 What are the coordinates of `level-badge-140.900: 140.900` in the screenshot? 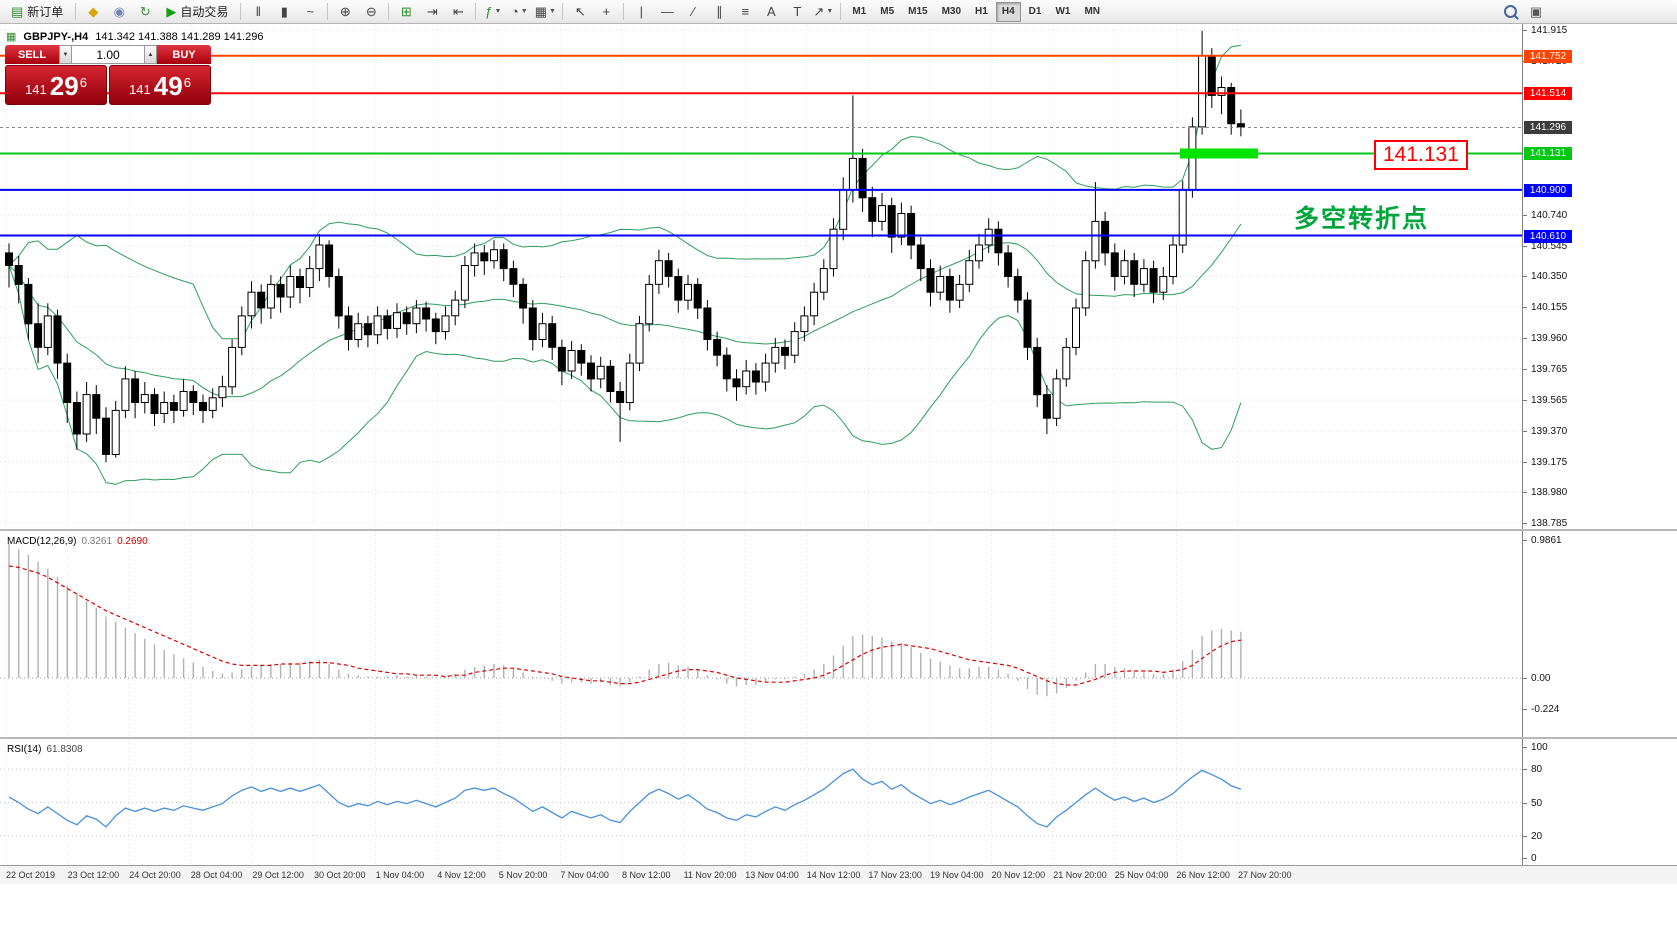 It's located at (1548, 190).